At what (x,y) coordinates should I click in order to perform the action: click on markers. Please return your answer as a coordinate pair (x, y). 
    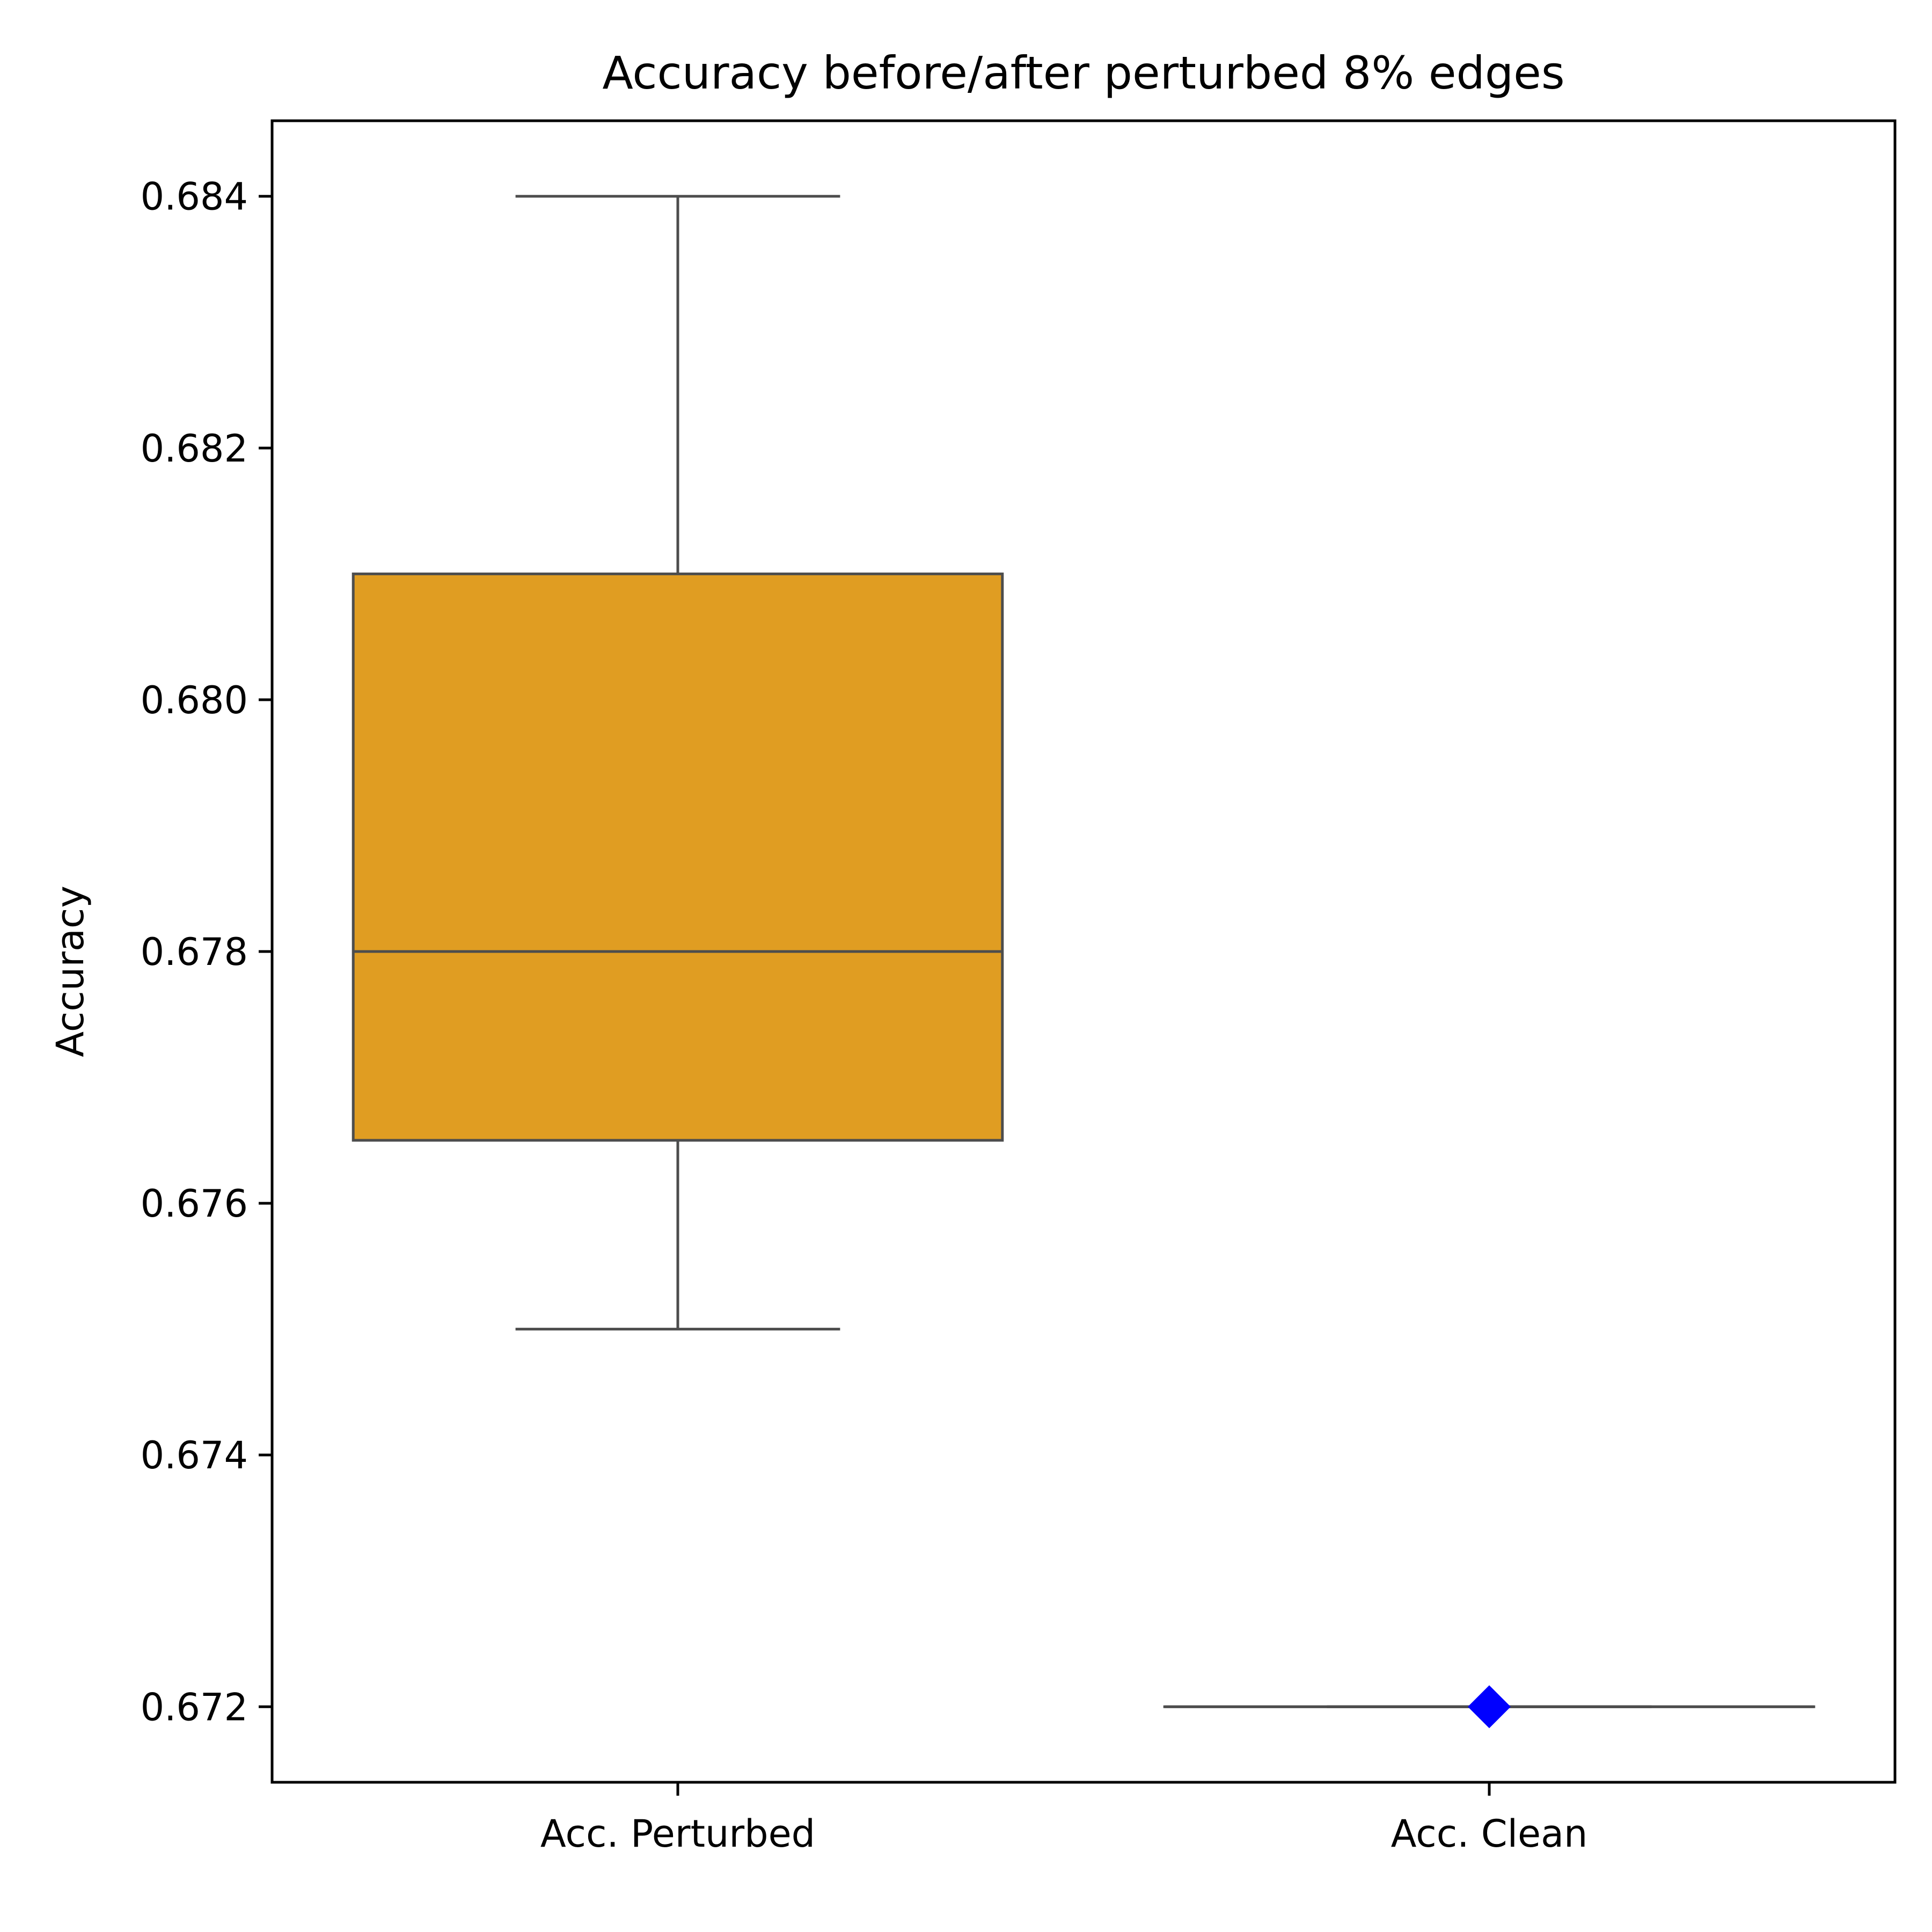
    Looking at the image, I should click on (1489, 1707).